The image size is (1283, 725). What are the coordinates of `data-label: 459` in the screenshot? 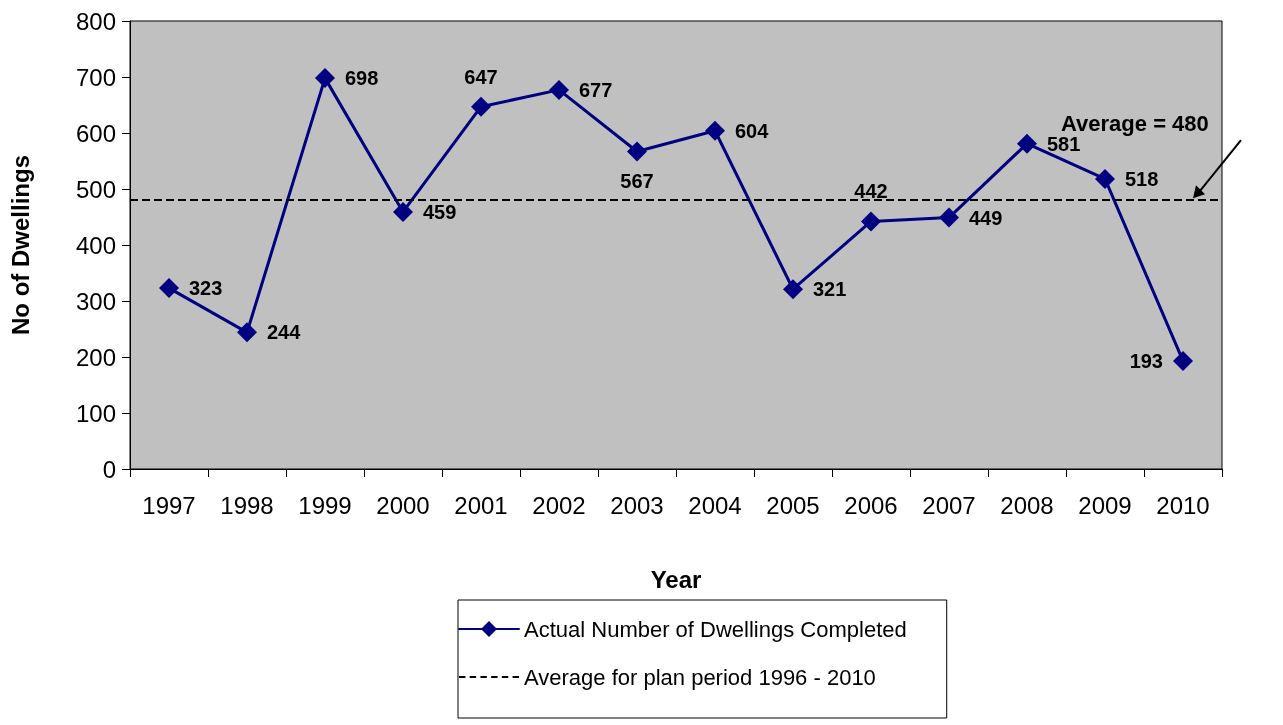 It's located at (440, 211).